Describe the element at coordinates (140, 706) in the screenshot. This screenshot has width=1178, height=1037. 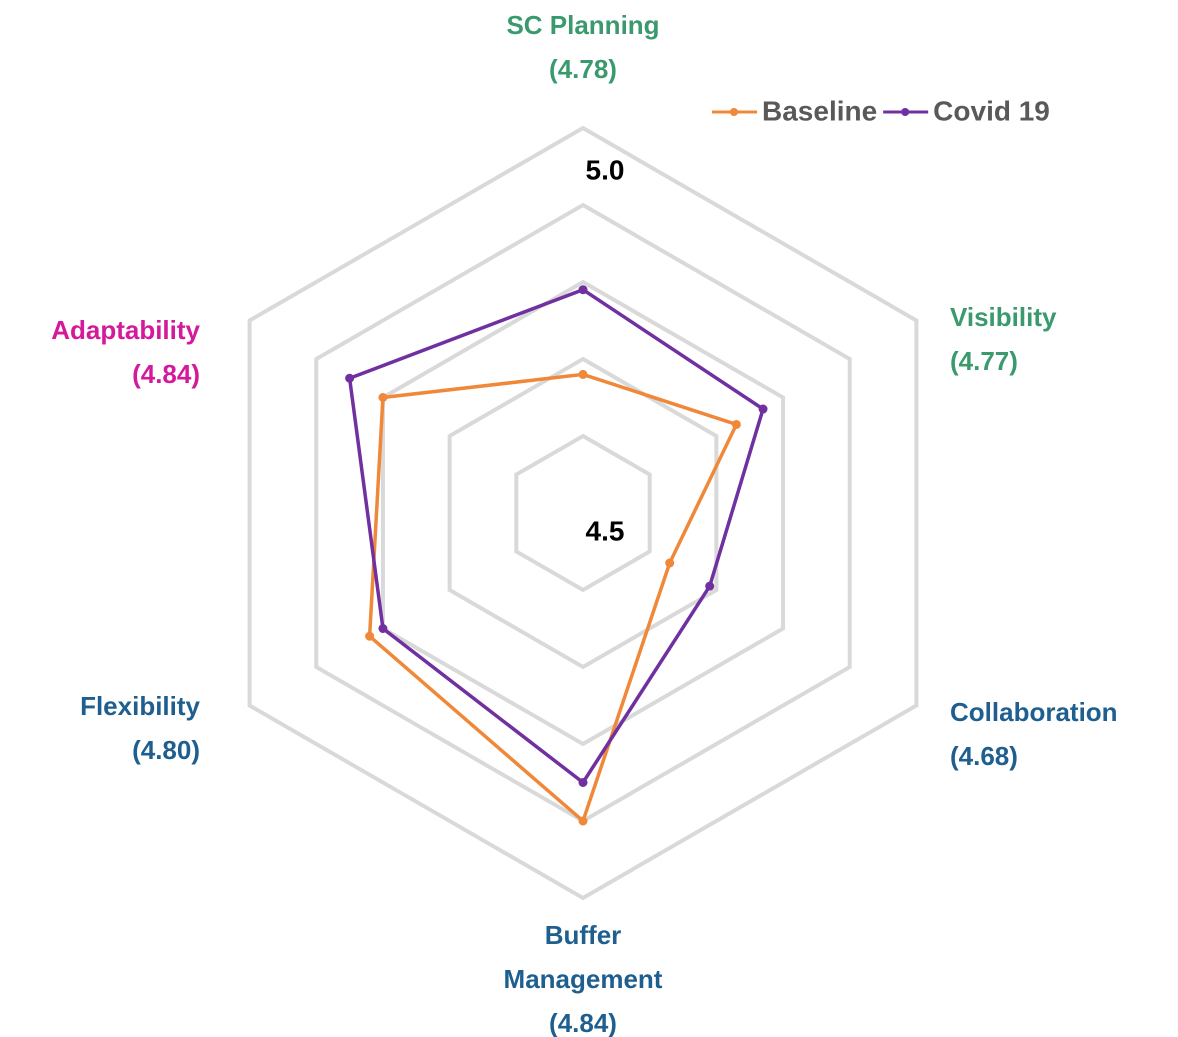
I see `category-name: Flexibility` at that location.